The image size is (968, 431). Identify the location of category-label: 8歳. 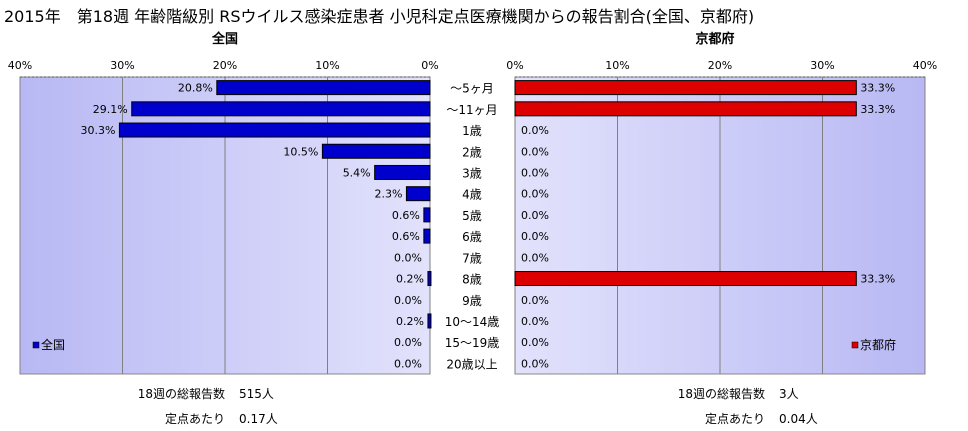
(472, 280).